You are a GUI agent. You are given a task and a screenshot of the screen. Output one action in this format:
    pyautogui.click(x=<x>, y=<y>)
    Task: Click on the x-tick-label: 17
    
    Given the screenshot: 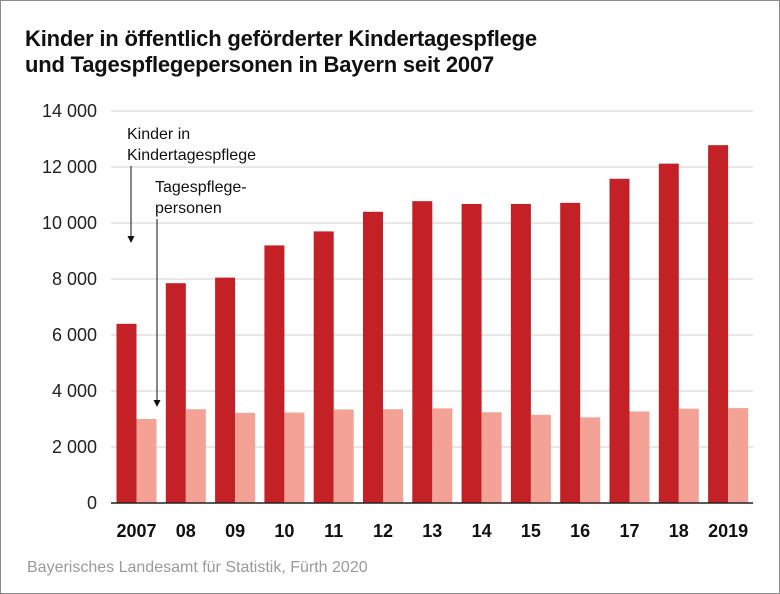 What is the action you would take?
    pyautogui.click(x=629, y=531)
    